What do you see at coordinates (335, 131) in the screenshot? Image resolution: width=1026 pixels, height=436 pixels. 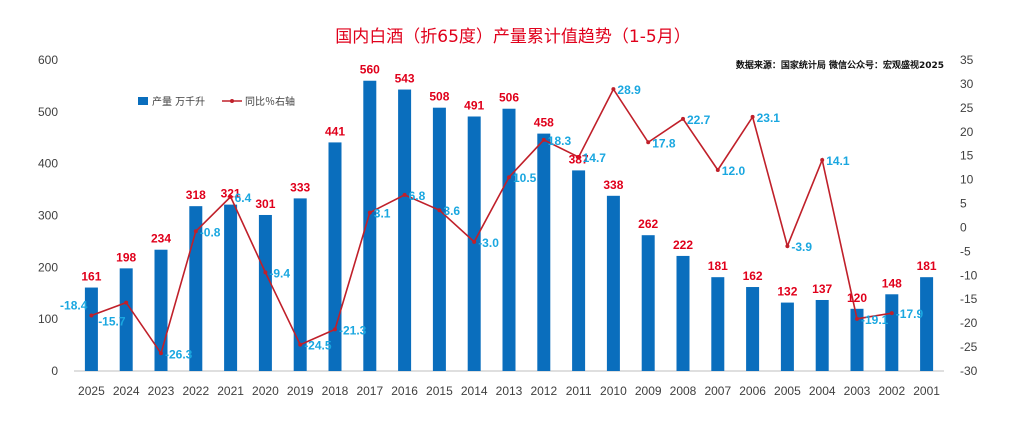 I see `bar-value-label: 441` at bounding box center [335, 131].